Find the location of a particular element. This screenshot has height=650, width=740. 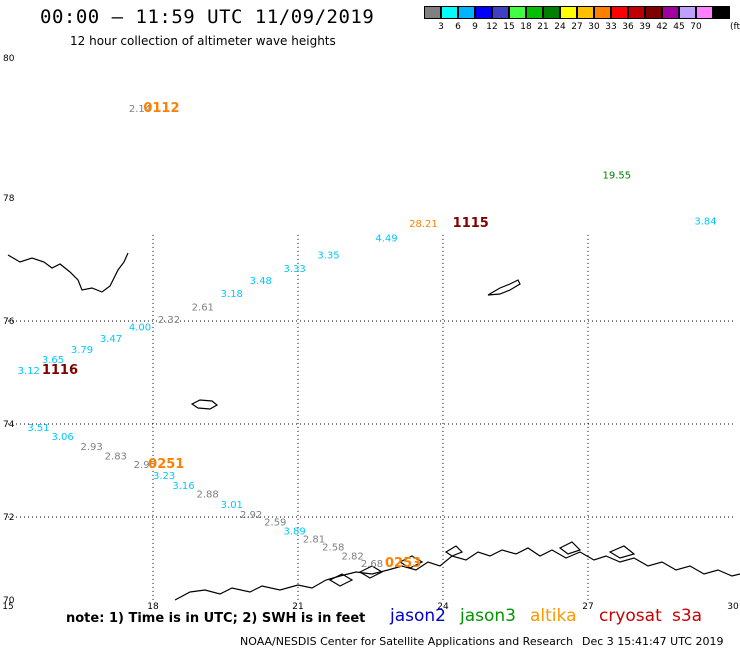

pass-time-label: 0251 is located at coordinates (166, 464).